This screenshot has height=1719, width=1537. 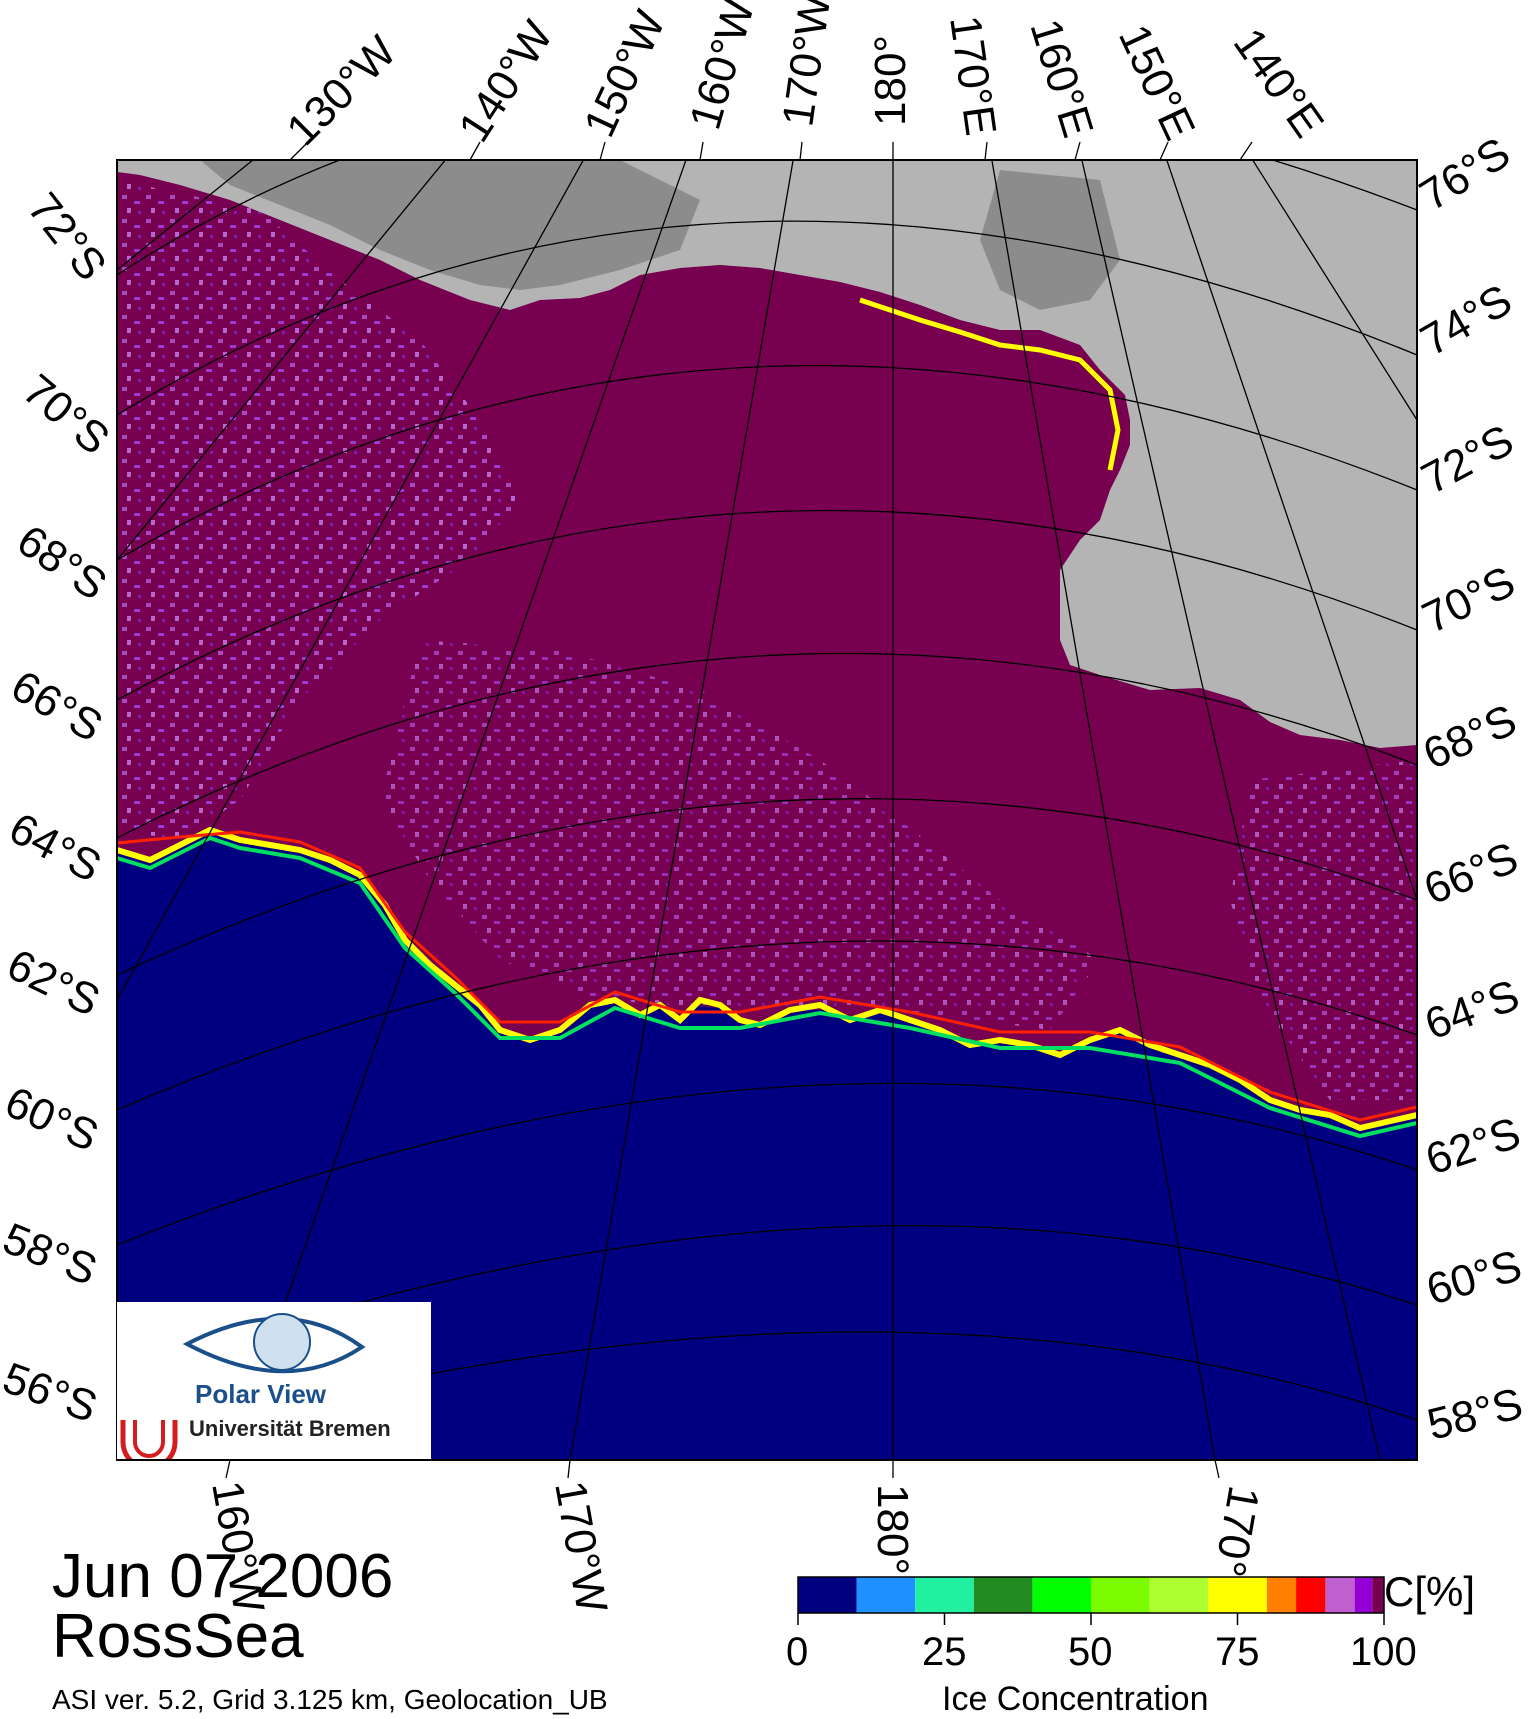 I want to click on lat-label-left: 68°S, so click(x=61, y=563).